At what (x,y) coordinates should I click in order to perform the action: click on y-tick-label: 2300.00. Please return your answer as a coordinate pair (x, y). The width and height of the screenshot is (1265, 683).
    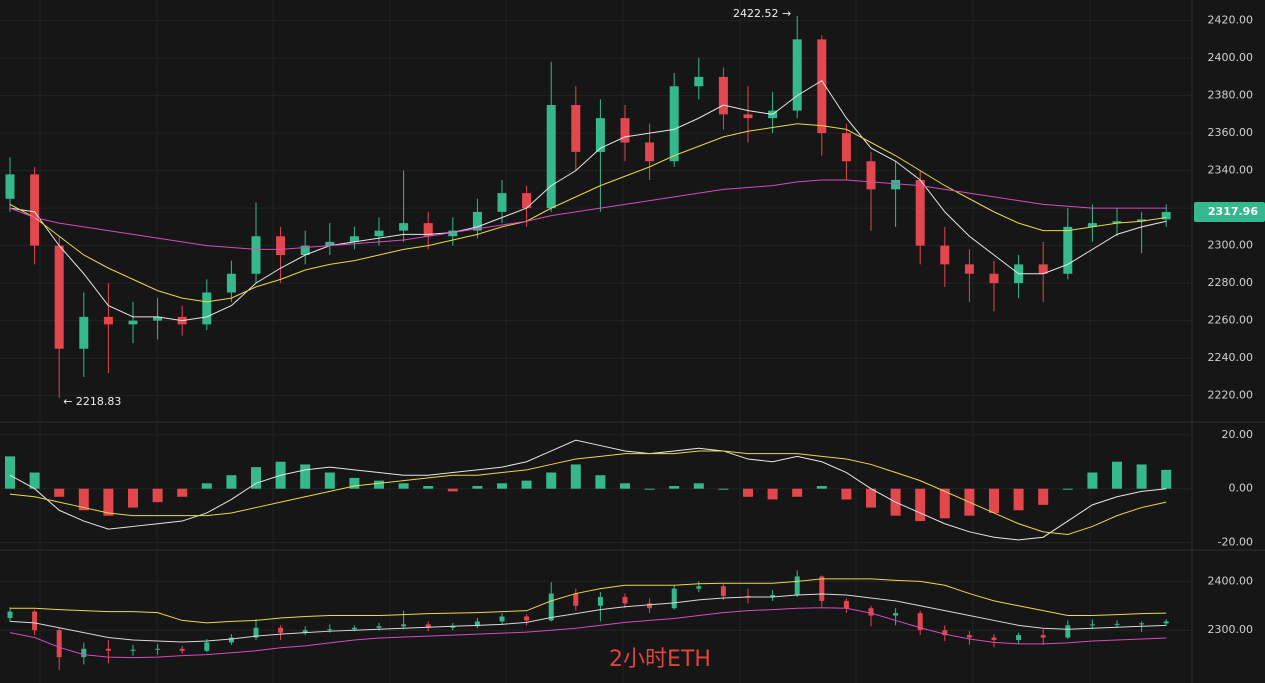
    Looking at the image, I should click on (1231, 629).